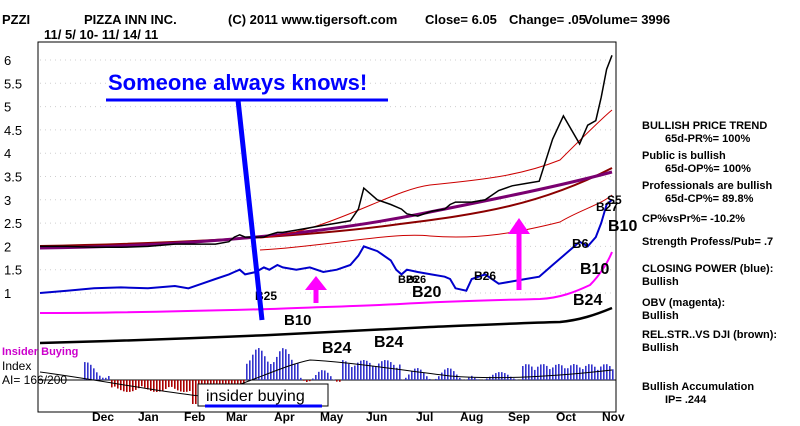 Image resolution: width=800 pixels, height=426 pixels. What do you see at coordinates (709, 199) in the screenshot?
I see `pros-value: 65d-CP%= 89.8%` at bounding box center [709, 199].